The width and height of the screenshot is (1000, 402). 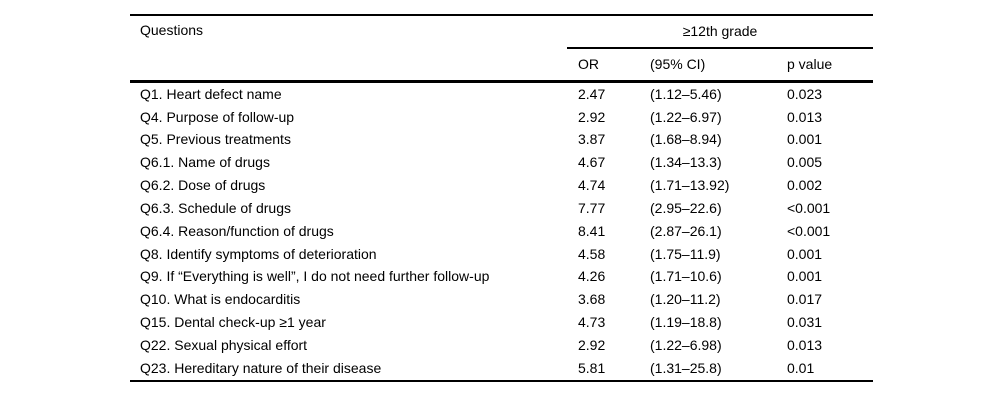 I want to click on p-value-cell: 0.005, so click(x=805, y=162).